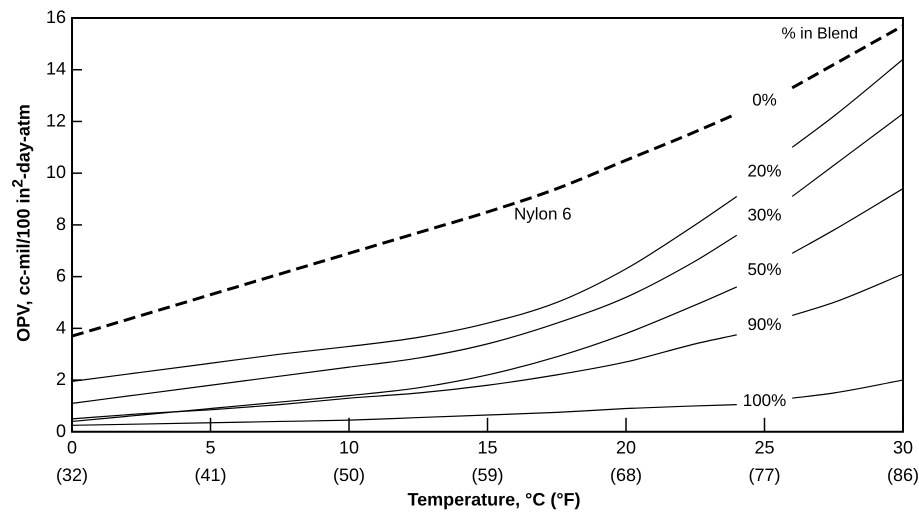 This screenshot has height=527, width=919. I want to click on annotation: Nylon 6, so click(543, 214).